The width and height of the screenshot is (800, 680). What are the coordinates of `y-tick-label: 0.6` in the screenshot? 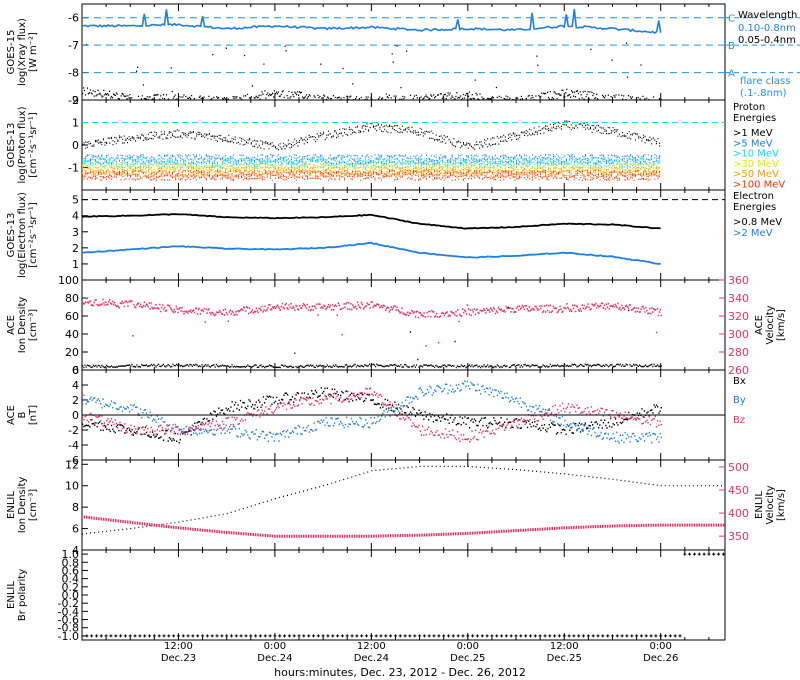 It's located at (71, 570).